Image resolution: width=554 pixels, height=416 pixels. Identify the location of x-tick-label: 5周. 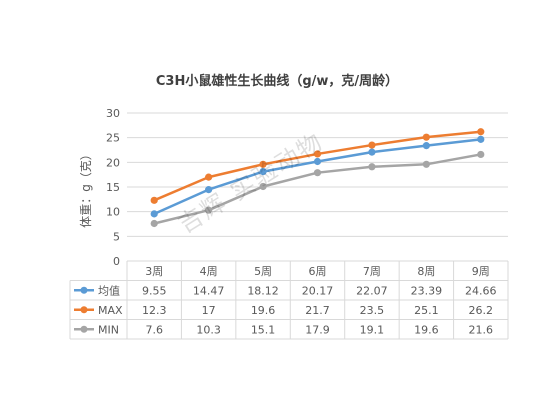
(263, 271).